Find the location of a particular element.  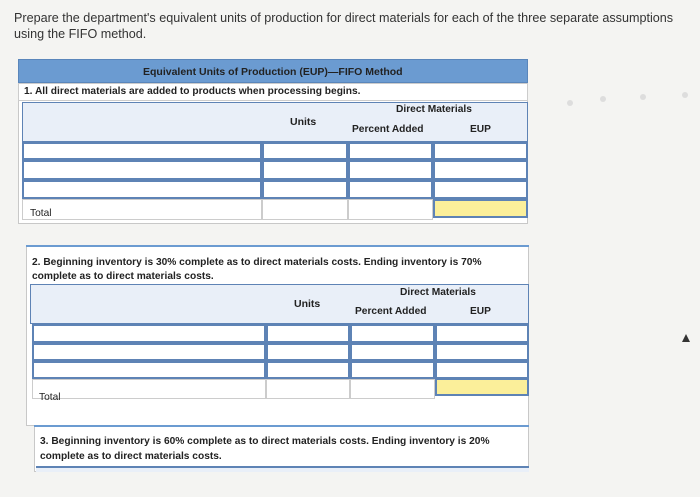

table2-total-percent-cell is located at coordinates (392, 389).